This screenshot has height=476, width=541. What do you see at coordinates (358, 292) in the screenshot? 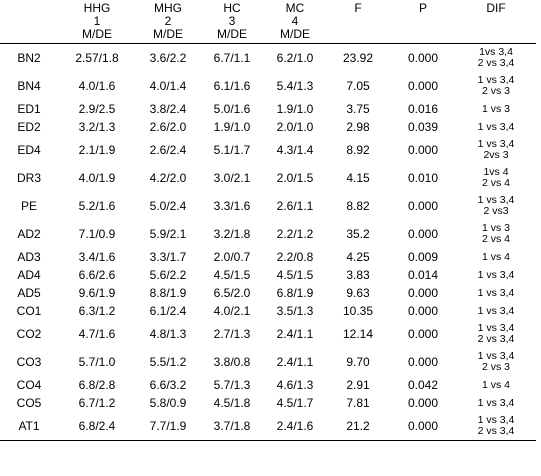
I see `cell: 9.63` at bounding box center [358, 292].